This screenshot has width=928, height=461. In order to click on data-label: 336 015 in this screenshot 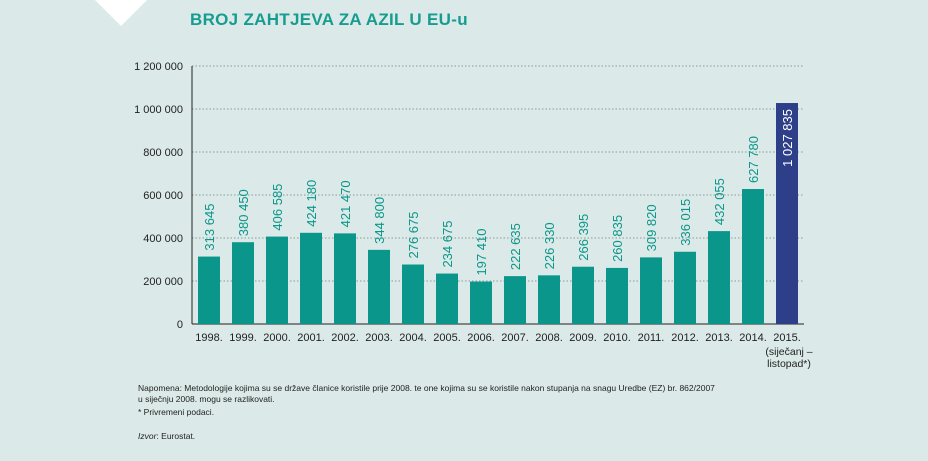, I will do `click(685, 222)`.